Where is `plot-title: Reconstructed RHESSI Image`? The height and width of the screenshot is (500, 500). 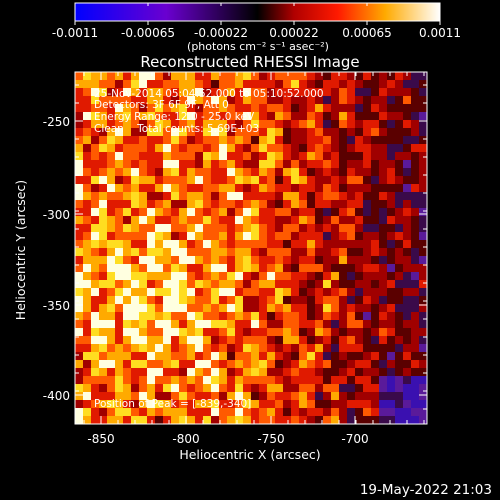 plot-title: Reconstructed RHESSI Image is located at coordinates (249, 62).